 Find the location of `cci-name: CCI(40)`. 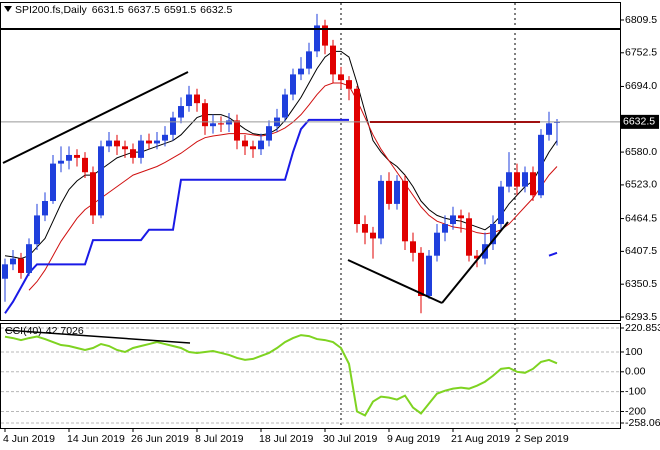

cci-name: CCI(40) is located at coordinates (23, 331).